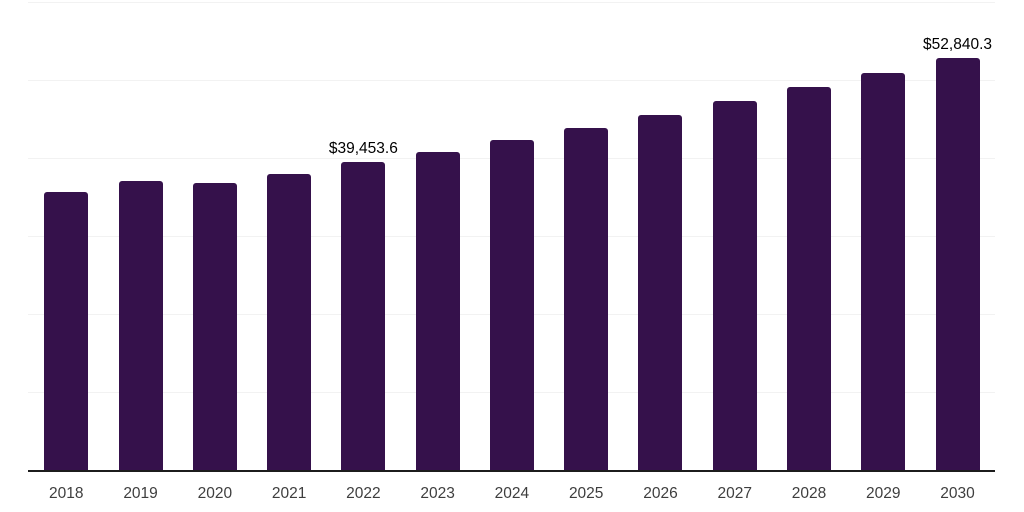  What do you see at coordinates (363, 149) in the screenshot?
I see `data-label: $39,453.6` at bounding box center [363, 149].